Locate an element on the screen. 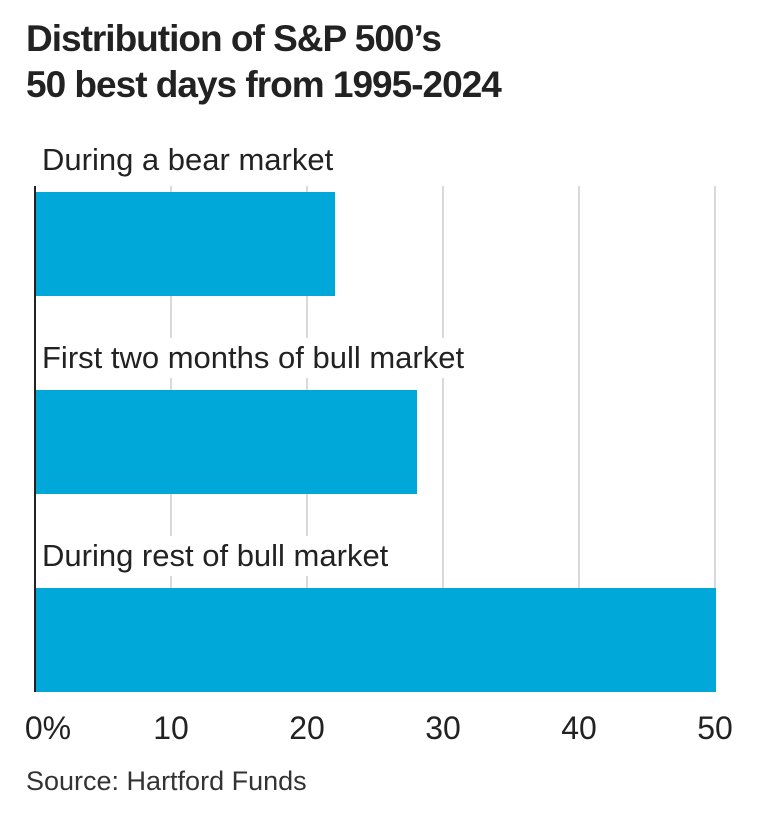 The image size is (768, 819). tick-50: 50 is located at coordinates (715, 728).